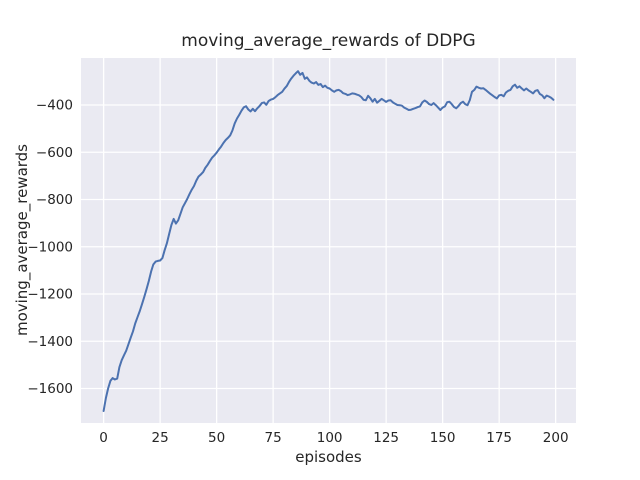 This screenshot has height=480, width=640. I want to click on y-tick-label: −1600, so click(50, 389).